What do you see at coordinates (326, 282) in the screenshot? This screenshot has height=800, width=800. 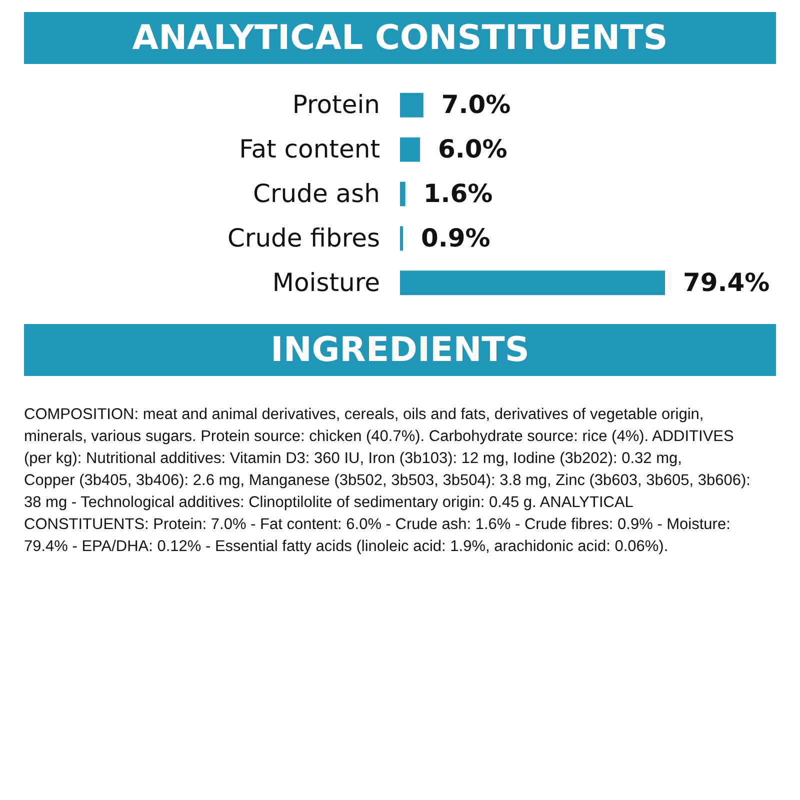 I see `y-tick-label: Moisture` at bounding box center [326, 282].